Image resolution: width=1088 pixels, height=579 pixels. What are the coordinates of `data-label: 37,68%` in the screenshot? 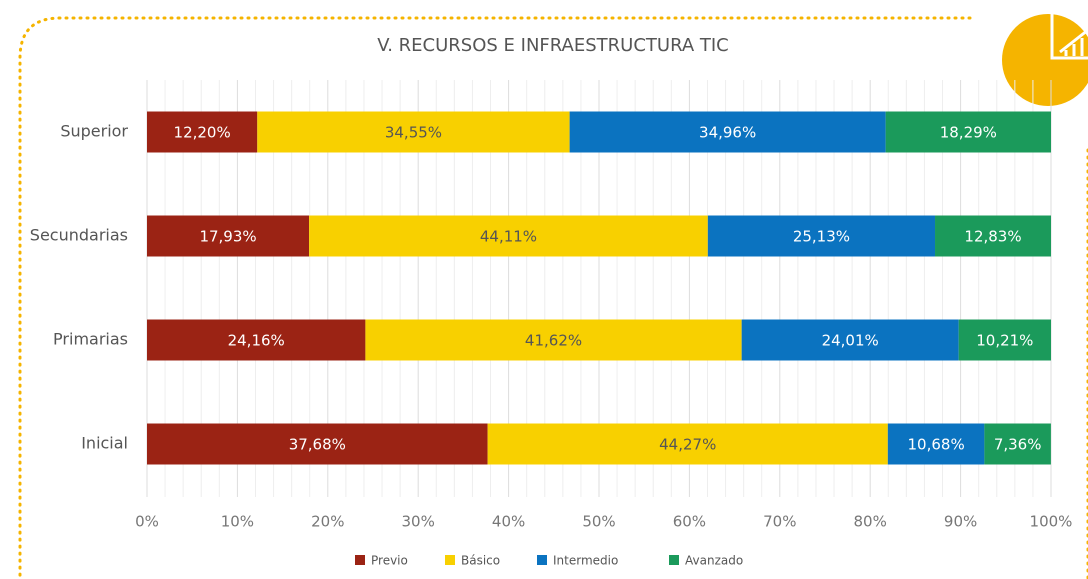 It's located at (317, 445).